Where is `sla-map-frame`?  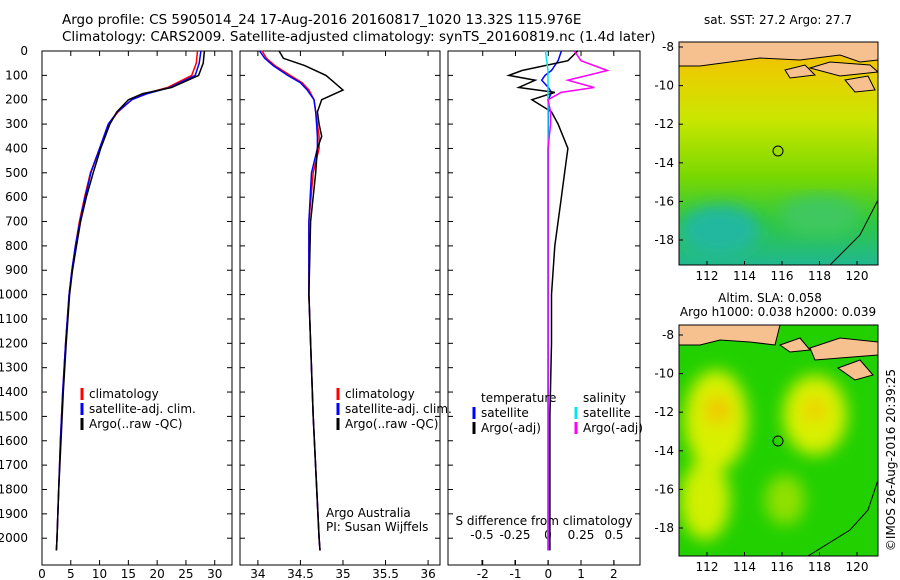 sla-map-frame is located at coordinates (778, 440).